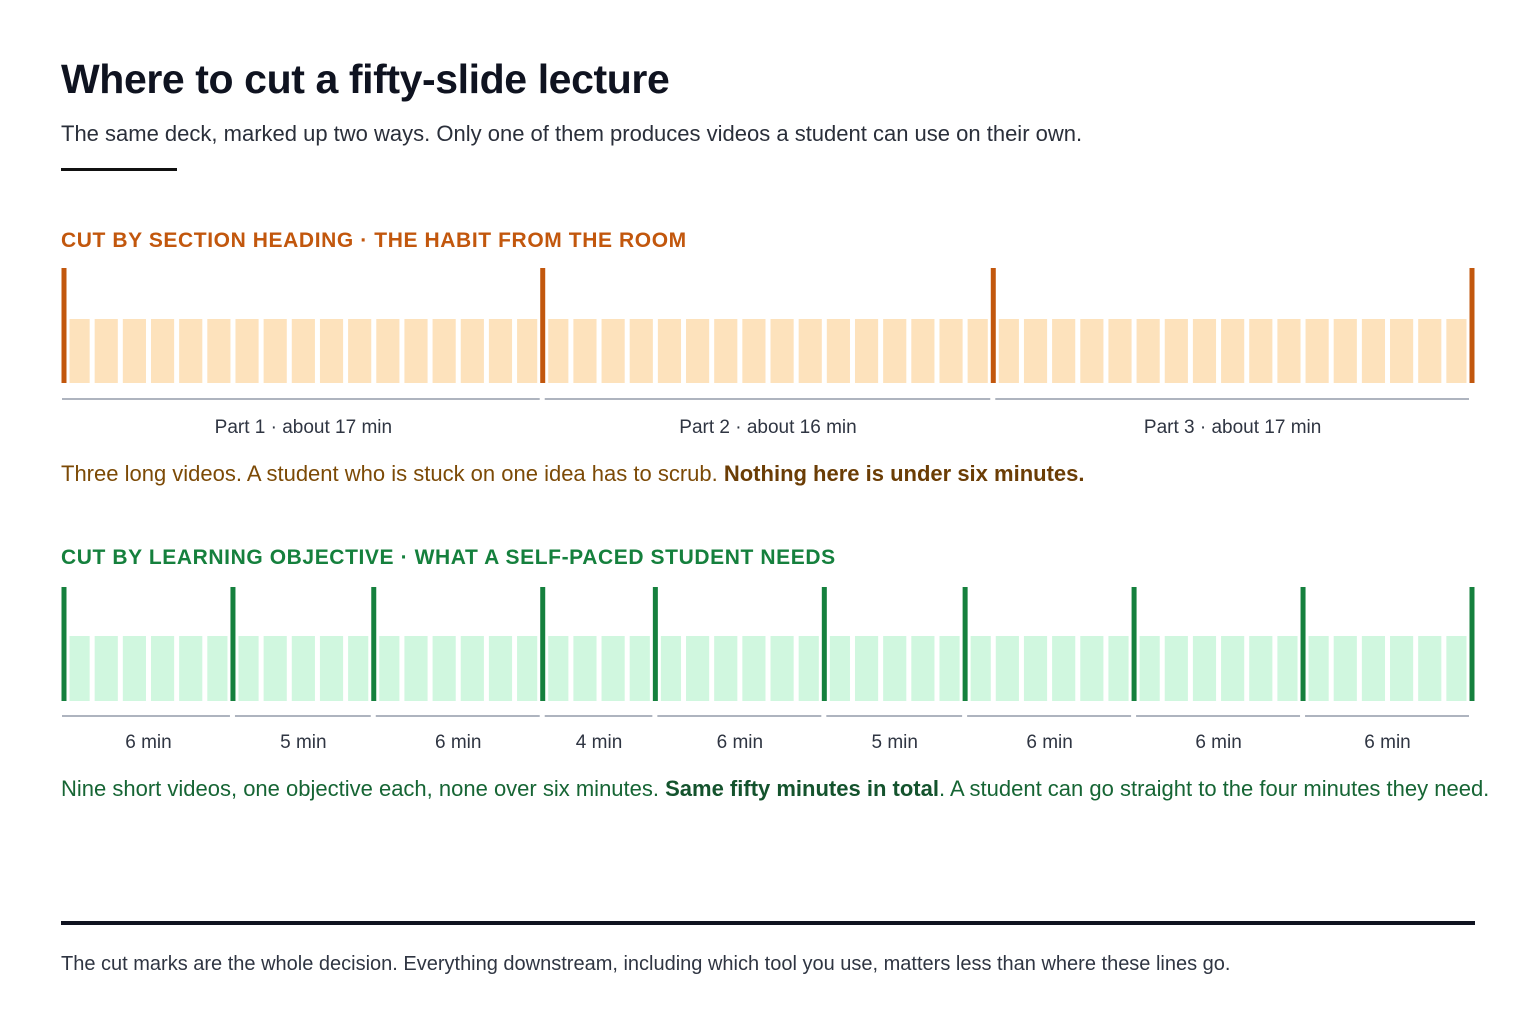 The height and width of the screenshot is (1024, 1536). What do you see at coordinates (768, 923) in the screenshot?
I see `footer-rule` at bounding box center [768, 923].